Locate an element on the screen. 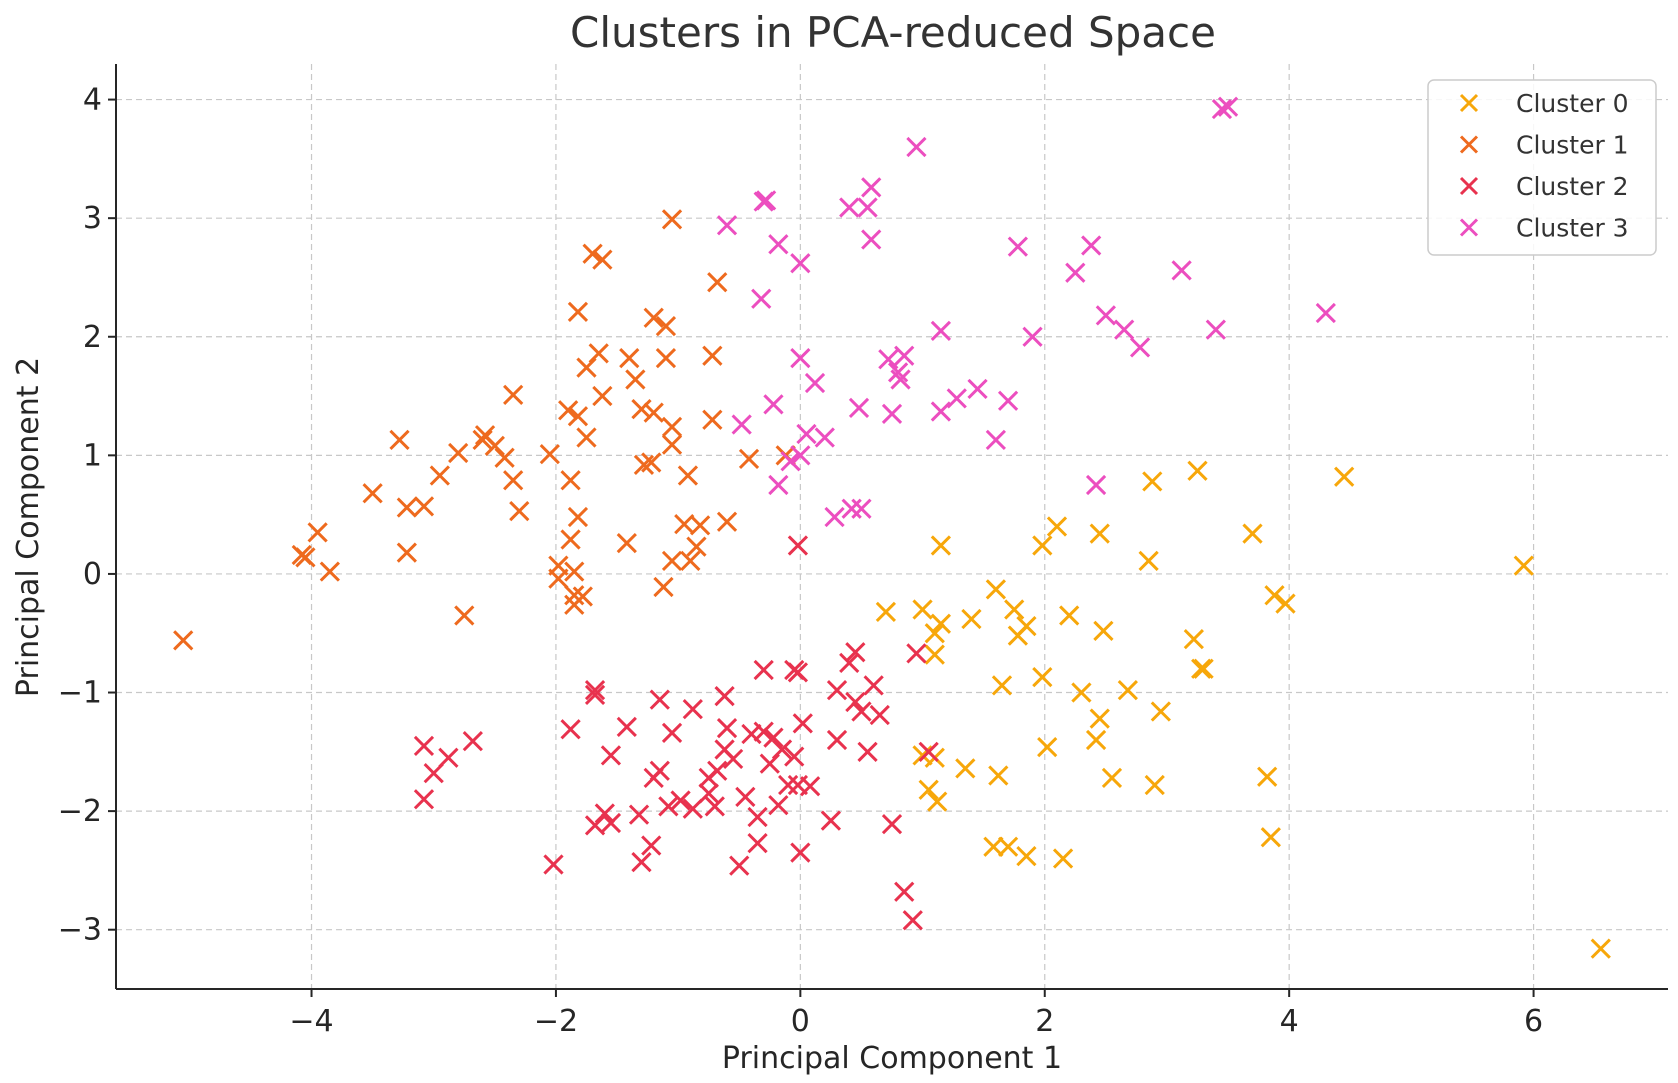  x-tick-label: 2 is located at coordinates (1044, 1021).